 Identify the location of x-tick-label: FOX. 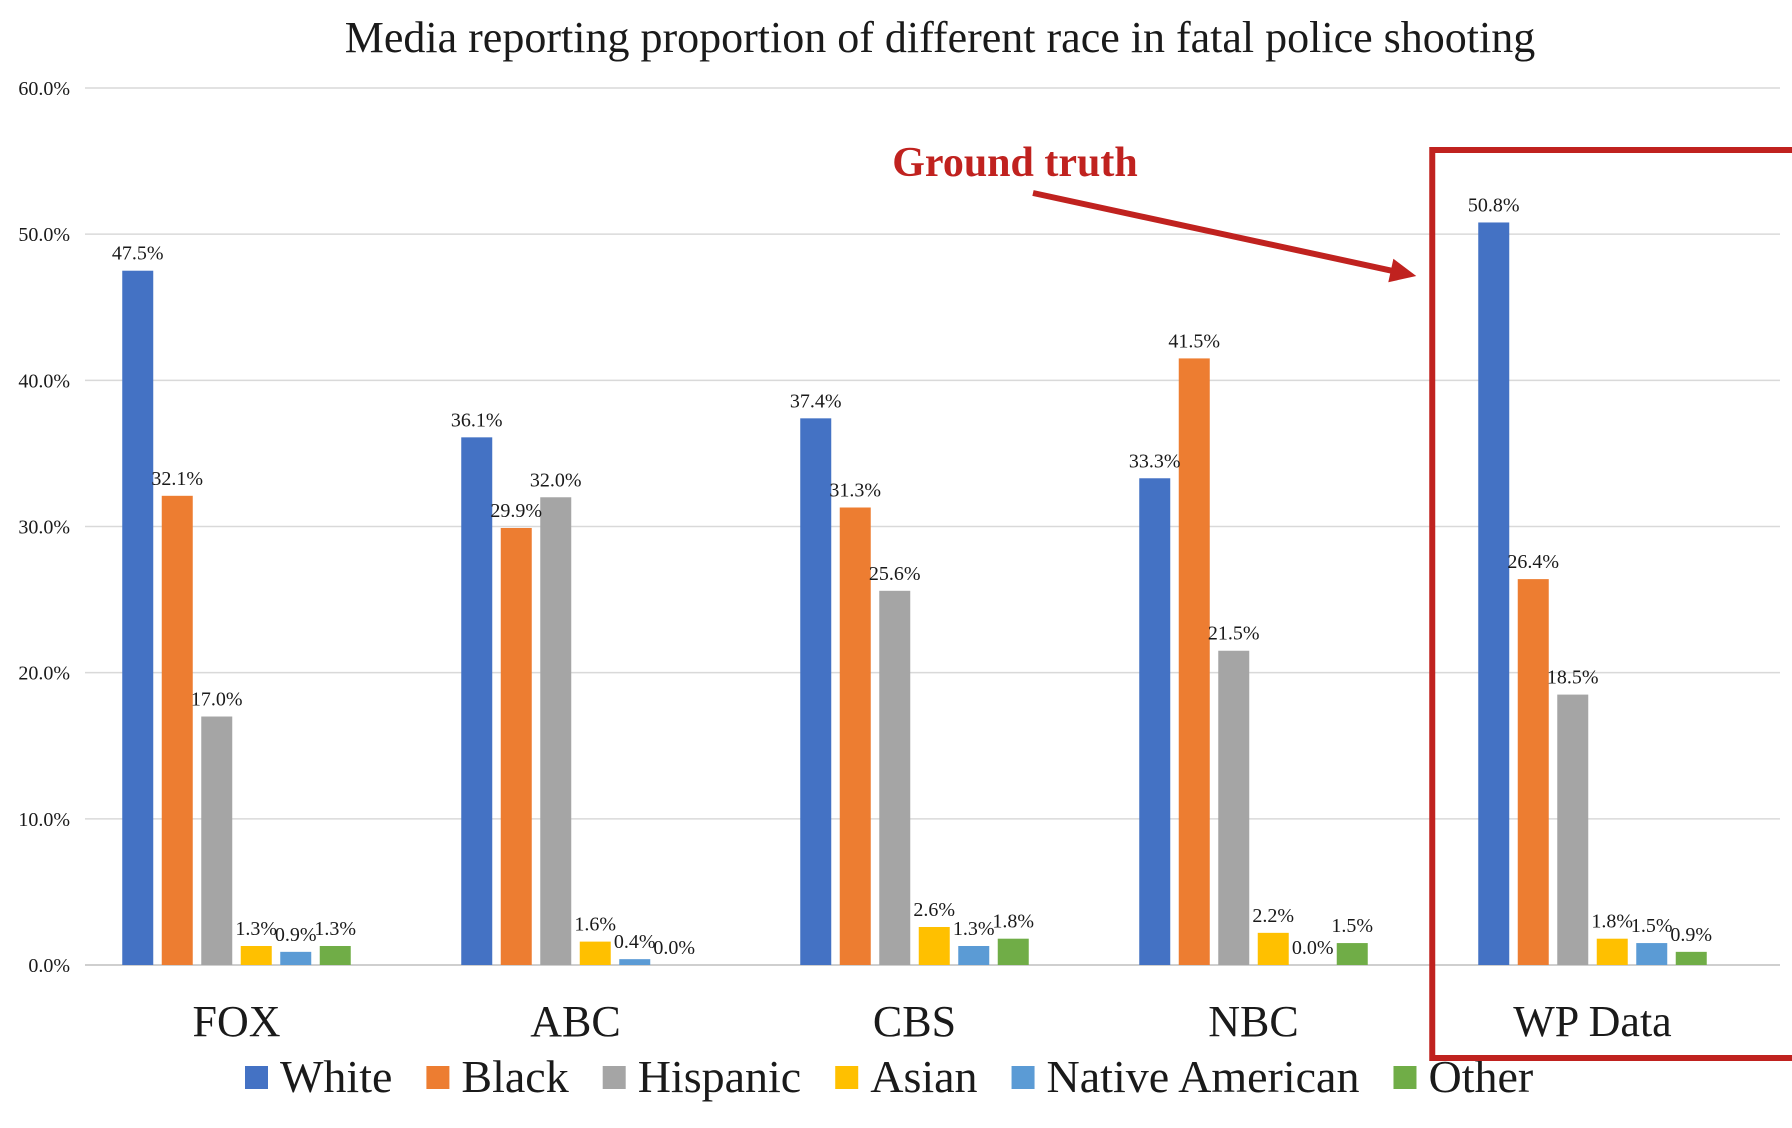
(236, 1021).